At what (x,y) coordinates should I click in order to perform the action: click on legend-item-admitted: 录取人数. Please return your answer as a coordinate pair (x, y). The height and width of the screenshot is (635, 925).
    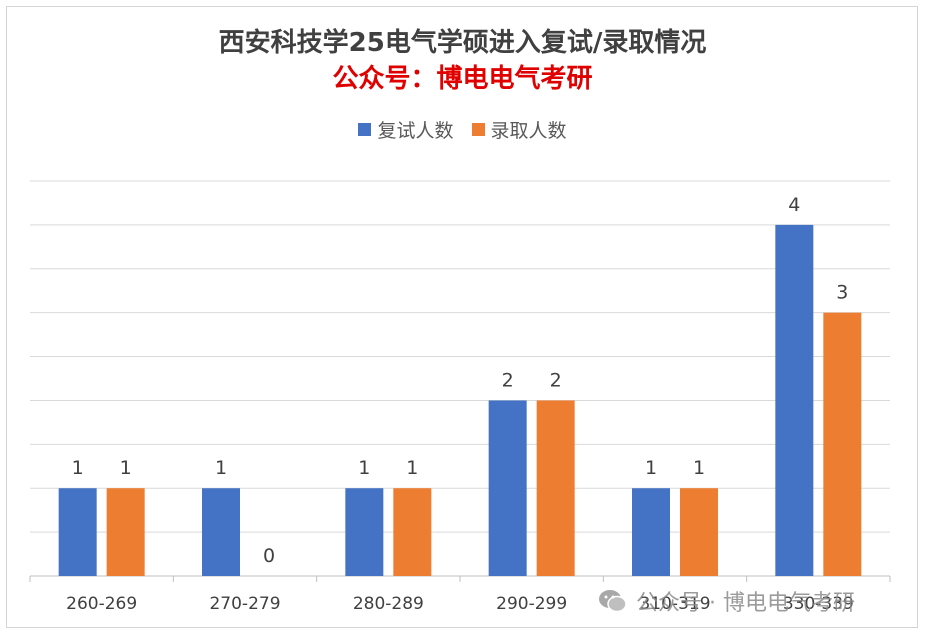
    Looking at the image, I should click on (519, 129).